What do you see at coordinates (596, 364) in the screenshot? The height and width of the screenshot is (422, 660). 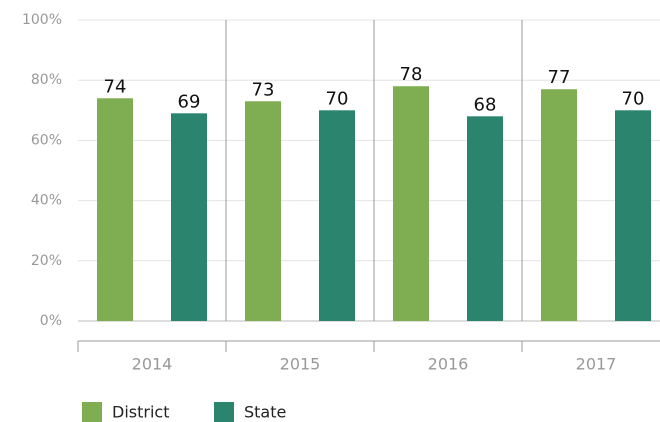 I see `x-tick-label: 2017` at bounding box center [596, 364].